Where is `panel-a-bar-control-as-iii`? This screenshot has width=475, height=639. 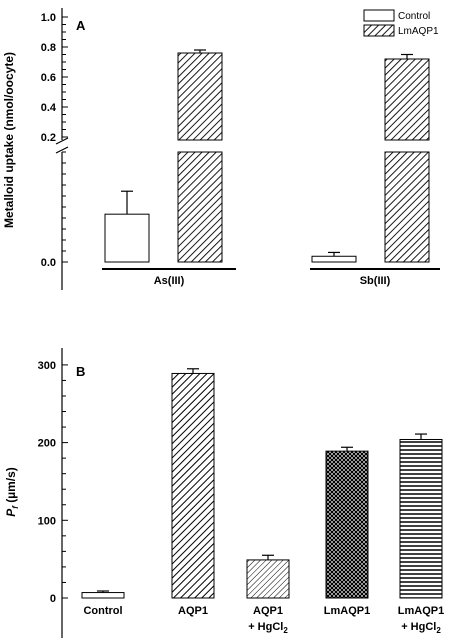 panel-a-bar-control-as-iii is located at coordinates (127, 238).